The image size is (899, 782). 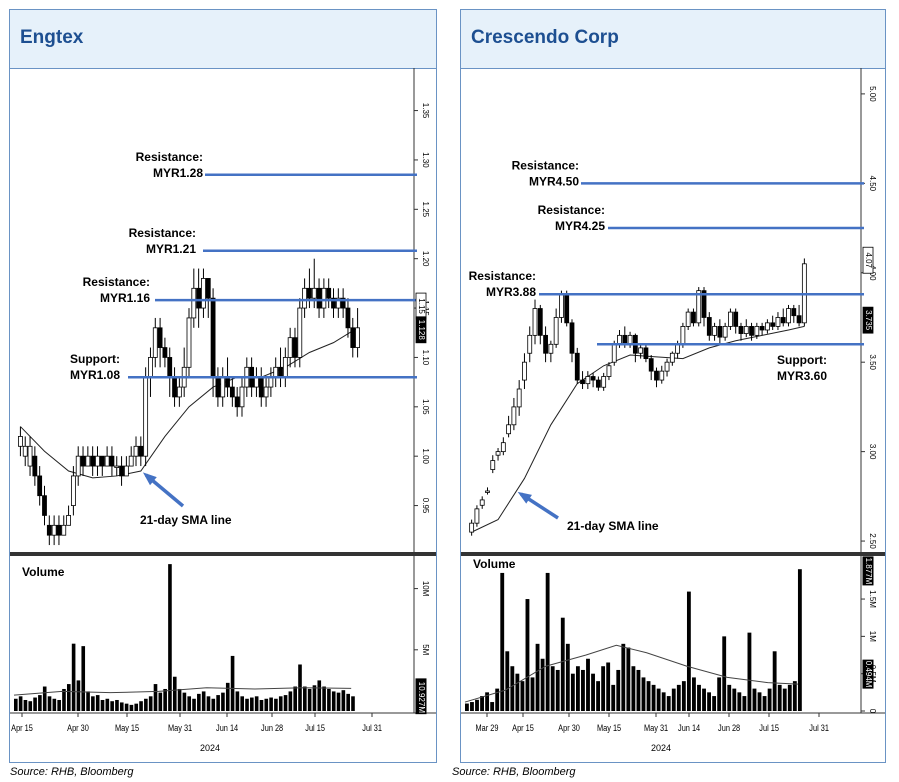 I want to click on y-tick-label: 2.50, so click(x=872, y=541).